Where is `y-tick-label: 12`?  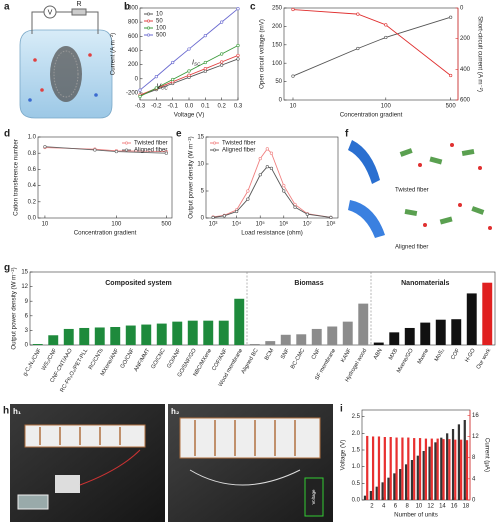 y-tick-label: 12 is located at coordinates (24, 287).